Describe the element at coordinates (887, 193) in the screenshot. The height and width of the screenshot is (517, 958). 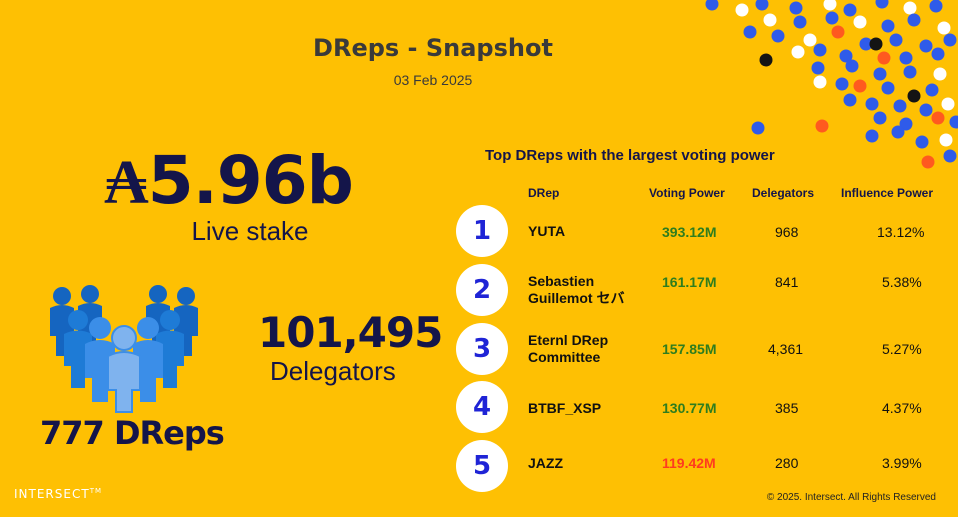
I see `column-header-influence-power: Influence Power` at that location.